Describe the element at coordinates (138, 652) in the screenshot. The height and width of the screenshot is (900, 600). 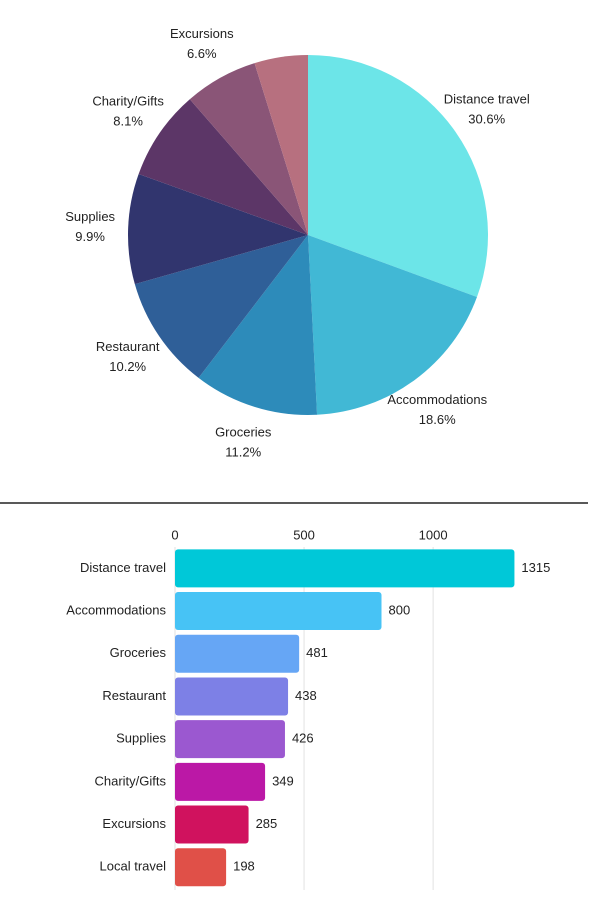
I see `y-tick-label: Groceries` at that location.